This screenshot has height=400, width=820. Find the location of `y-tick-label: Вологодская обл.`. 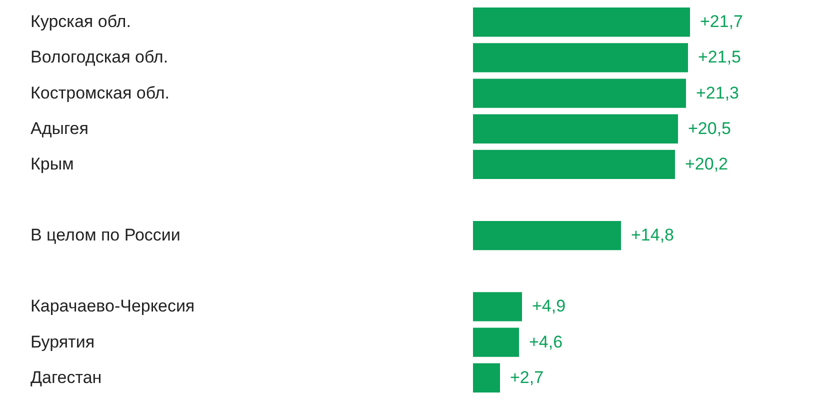

y-tick-label: Вологодская обл. is located at coordinates (99, 57).